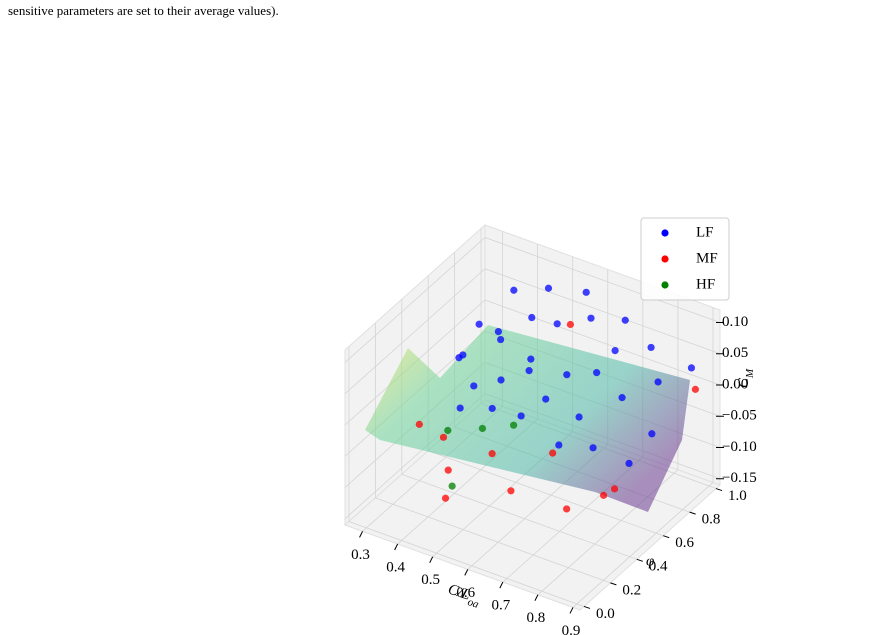 Image resolution: width=871 pixels, height=635 pixels. I want to click on x-axis-label-text: C/L, so click(459, 593).